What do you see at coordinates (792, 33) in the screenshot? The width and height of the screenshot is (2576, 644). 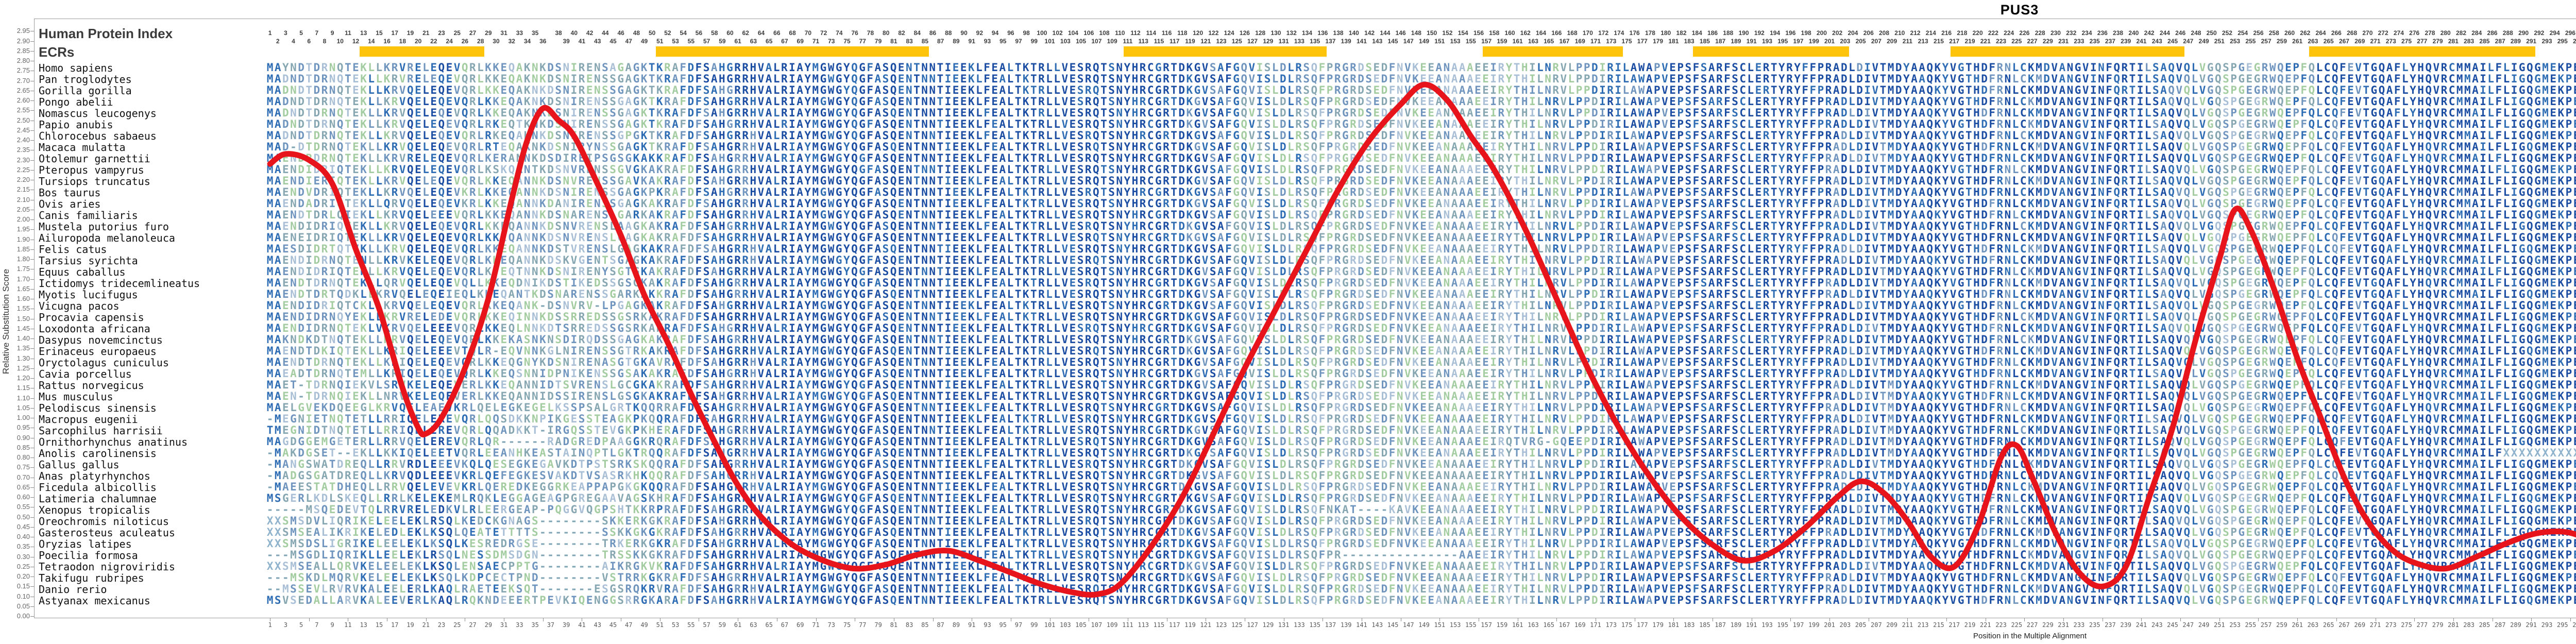 I see `human-index-label: 68` at bounding box center [792, 33].